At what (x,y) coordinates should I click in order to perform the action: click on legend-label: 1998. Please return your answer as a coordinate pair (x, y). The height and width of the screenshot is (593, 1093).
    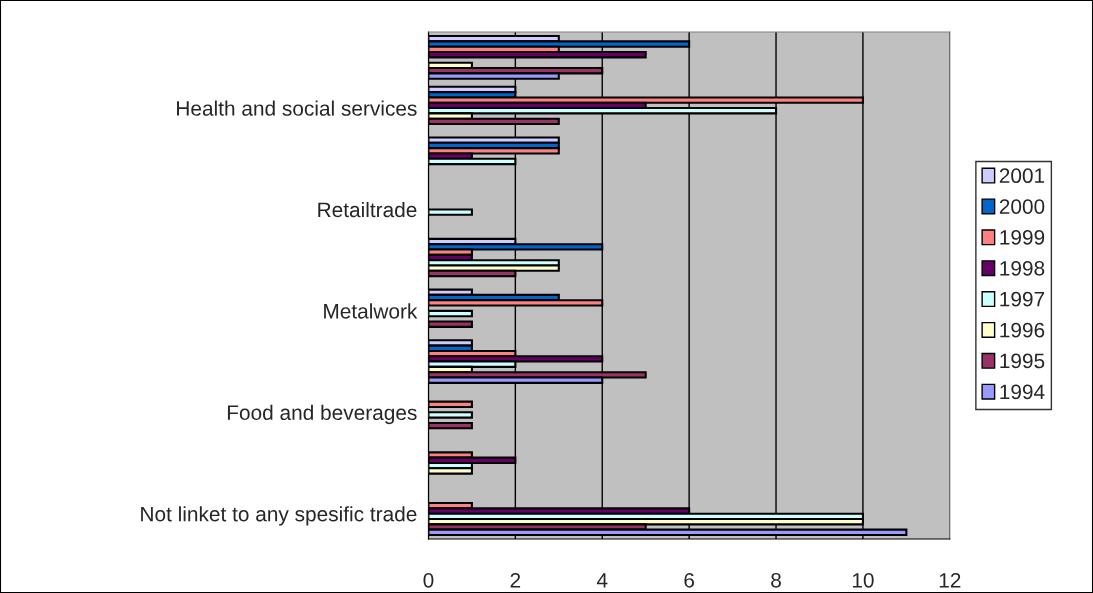
    Looking at the image, I should click on (1022, 268).